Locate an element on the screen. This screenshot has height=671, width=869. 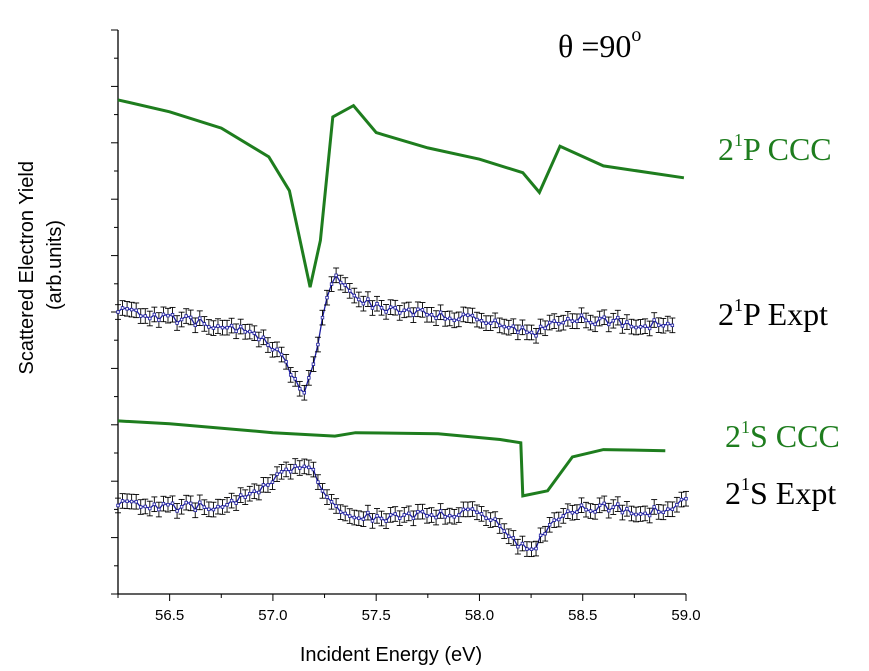
series-label-2p-ccc: 21P CCC is located at coordinates (775, 148).